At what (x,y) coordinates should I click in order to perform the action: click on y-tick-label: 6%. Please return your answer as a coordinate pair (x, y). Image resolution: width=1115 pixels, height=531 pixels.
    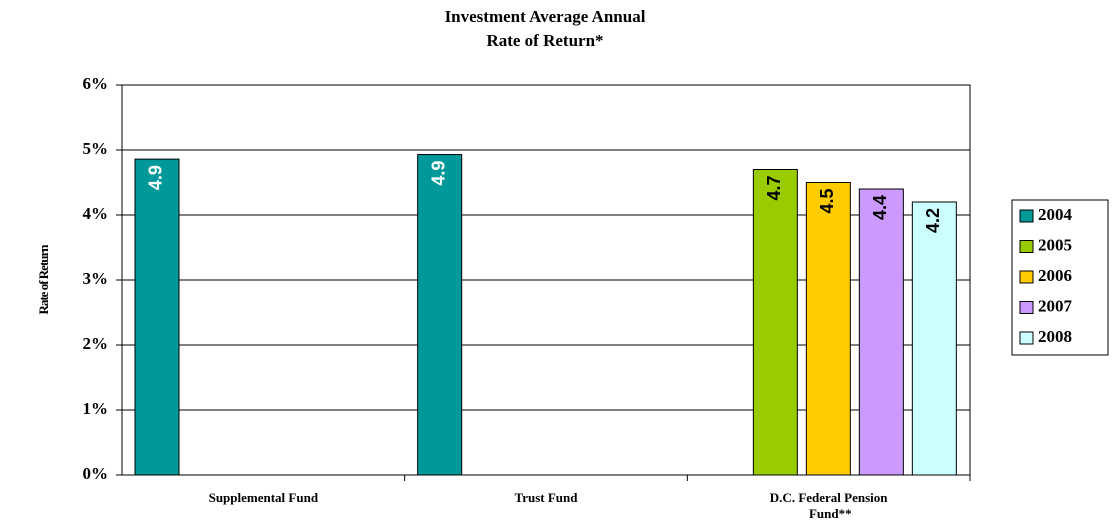
    Looking at the image, I should click on (96, 83).